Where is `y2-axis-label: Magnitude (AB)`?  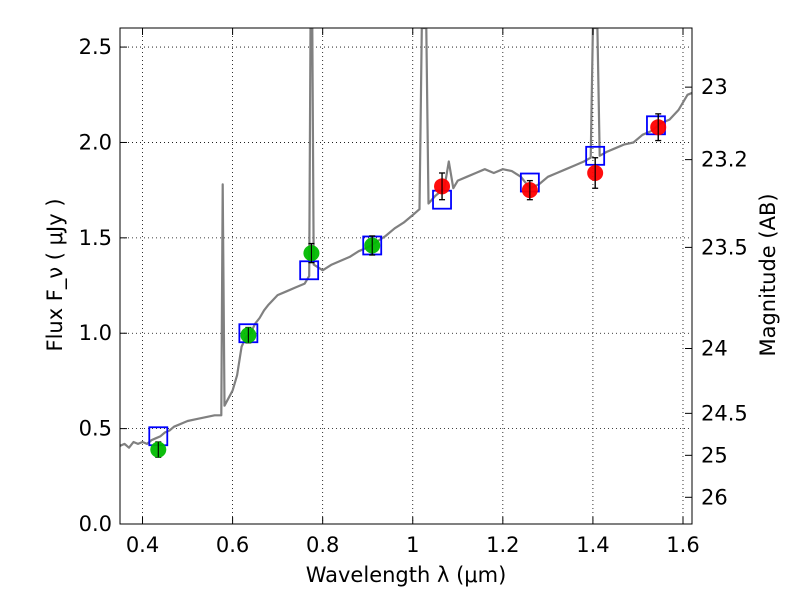
y2-axis-label: Magnitude (AB) is located at coordinates (768, 274).